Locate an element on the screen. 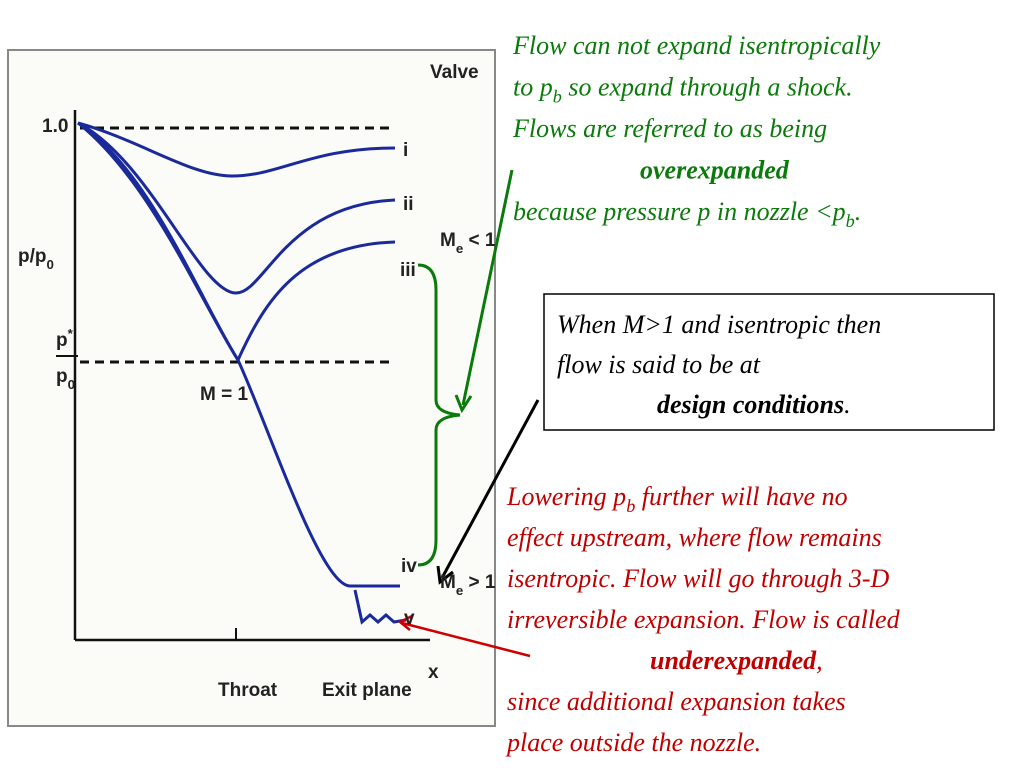 The height and width of the screenshot is (768, 1024). text-line: v is located at coordinates (409, 618).